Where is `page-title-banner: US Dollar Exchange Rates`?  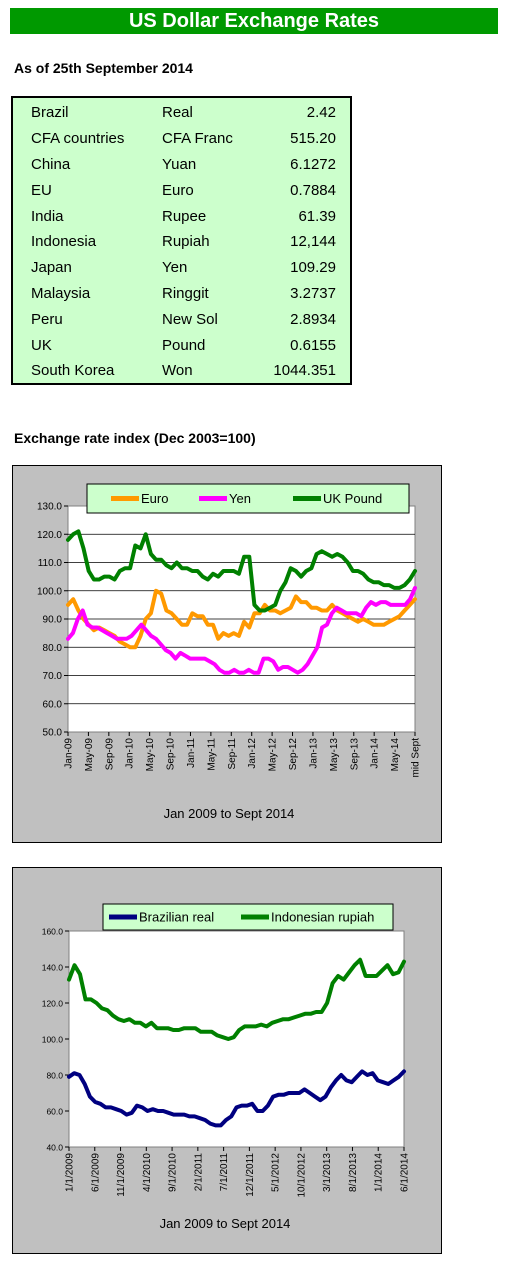 page-title-banner: US Dollar Exchange Rates is located at coordinates (254, 21).